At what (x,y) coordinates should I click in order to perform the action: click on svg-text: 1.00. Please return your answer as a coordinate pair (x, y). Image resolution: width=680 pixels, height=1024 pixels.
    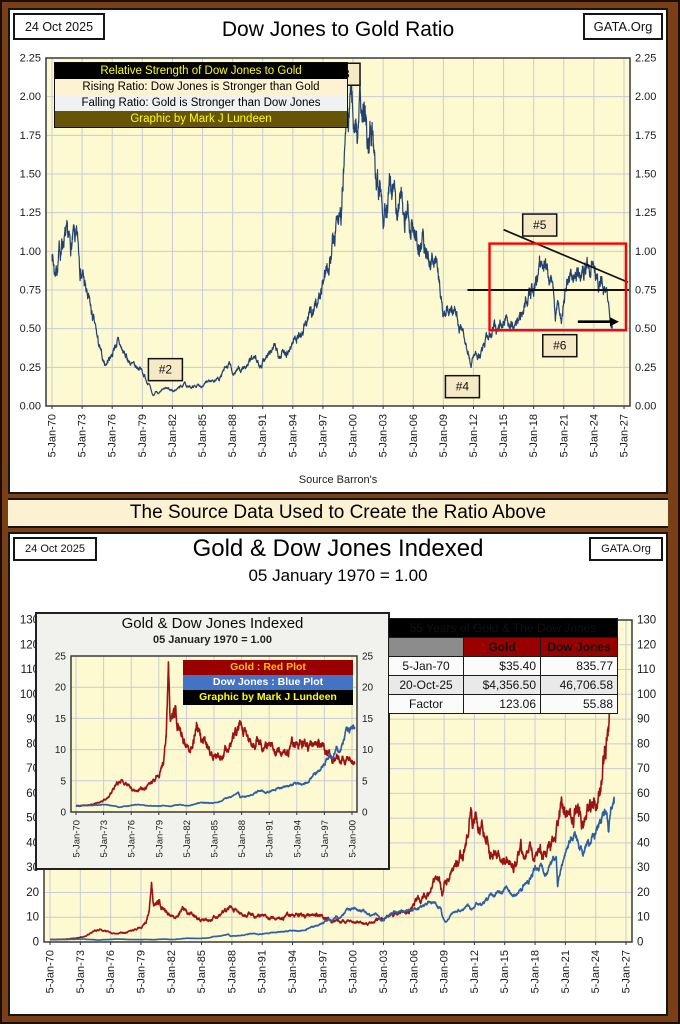
    Looking at the image, I should click on (30, 252).